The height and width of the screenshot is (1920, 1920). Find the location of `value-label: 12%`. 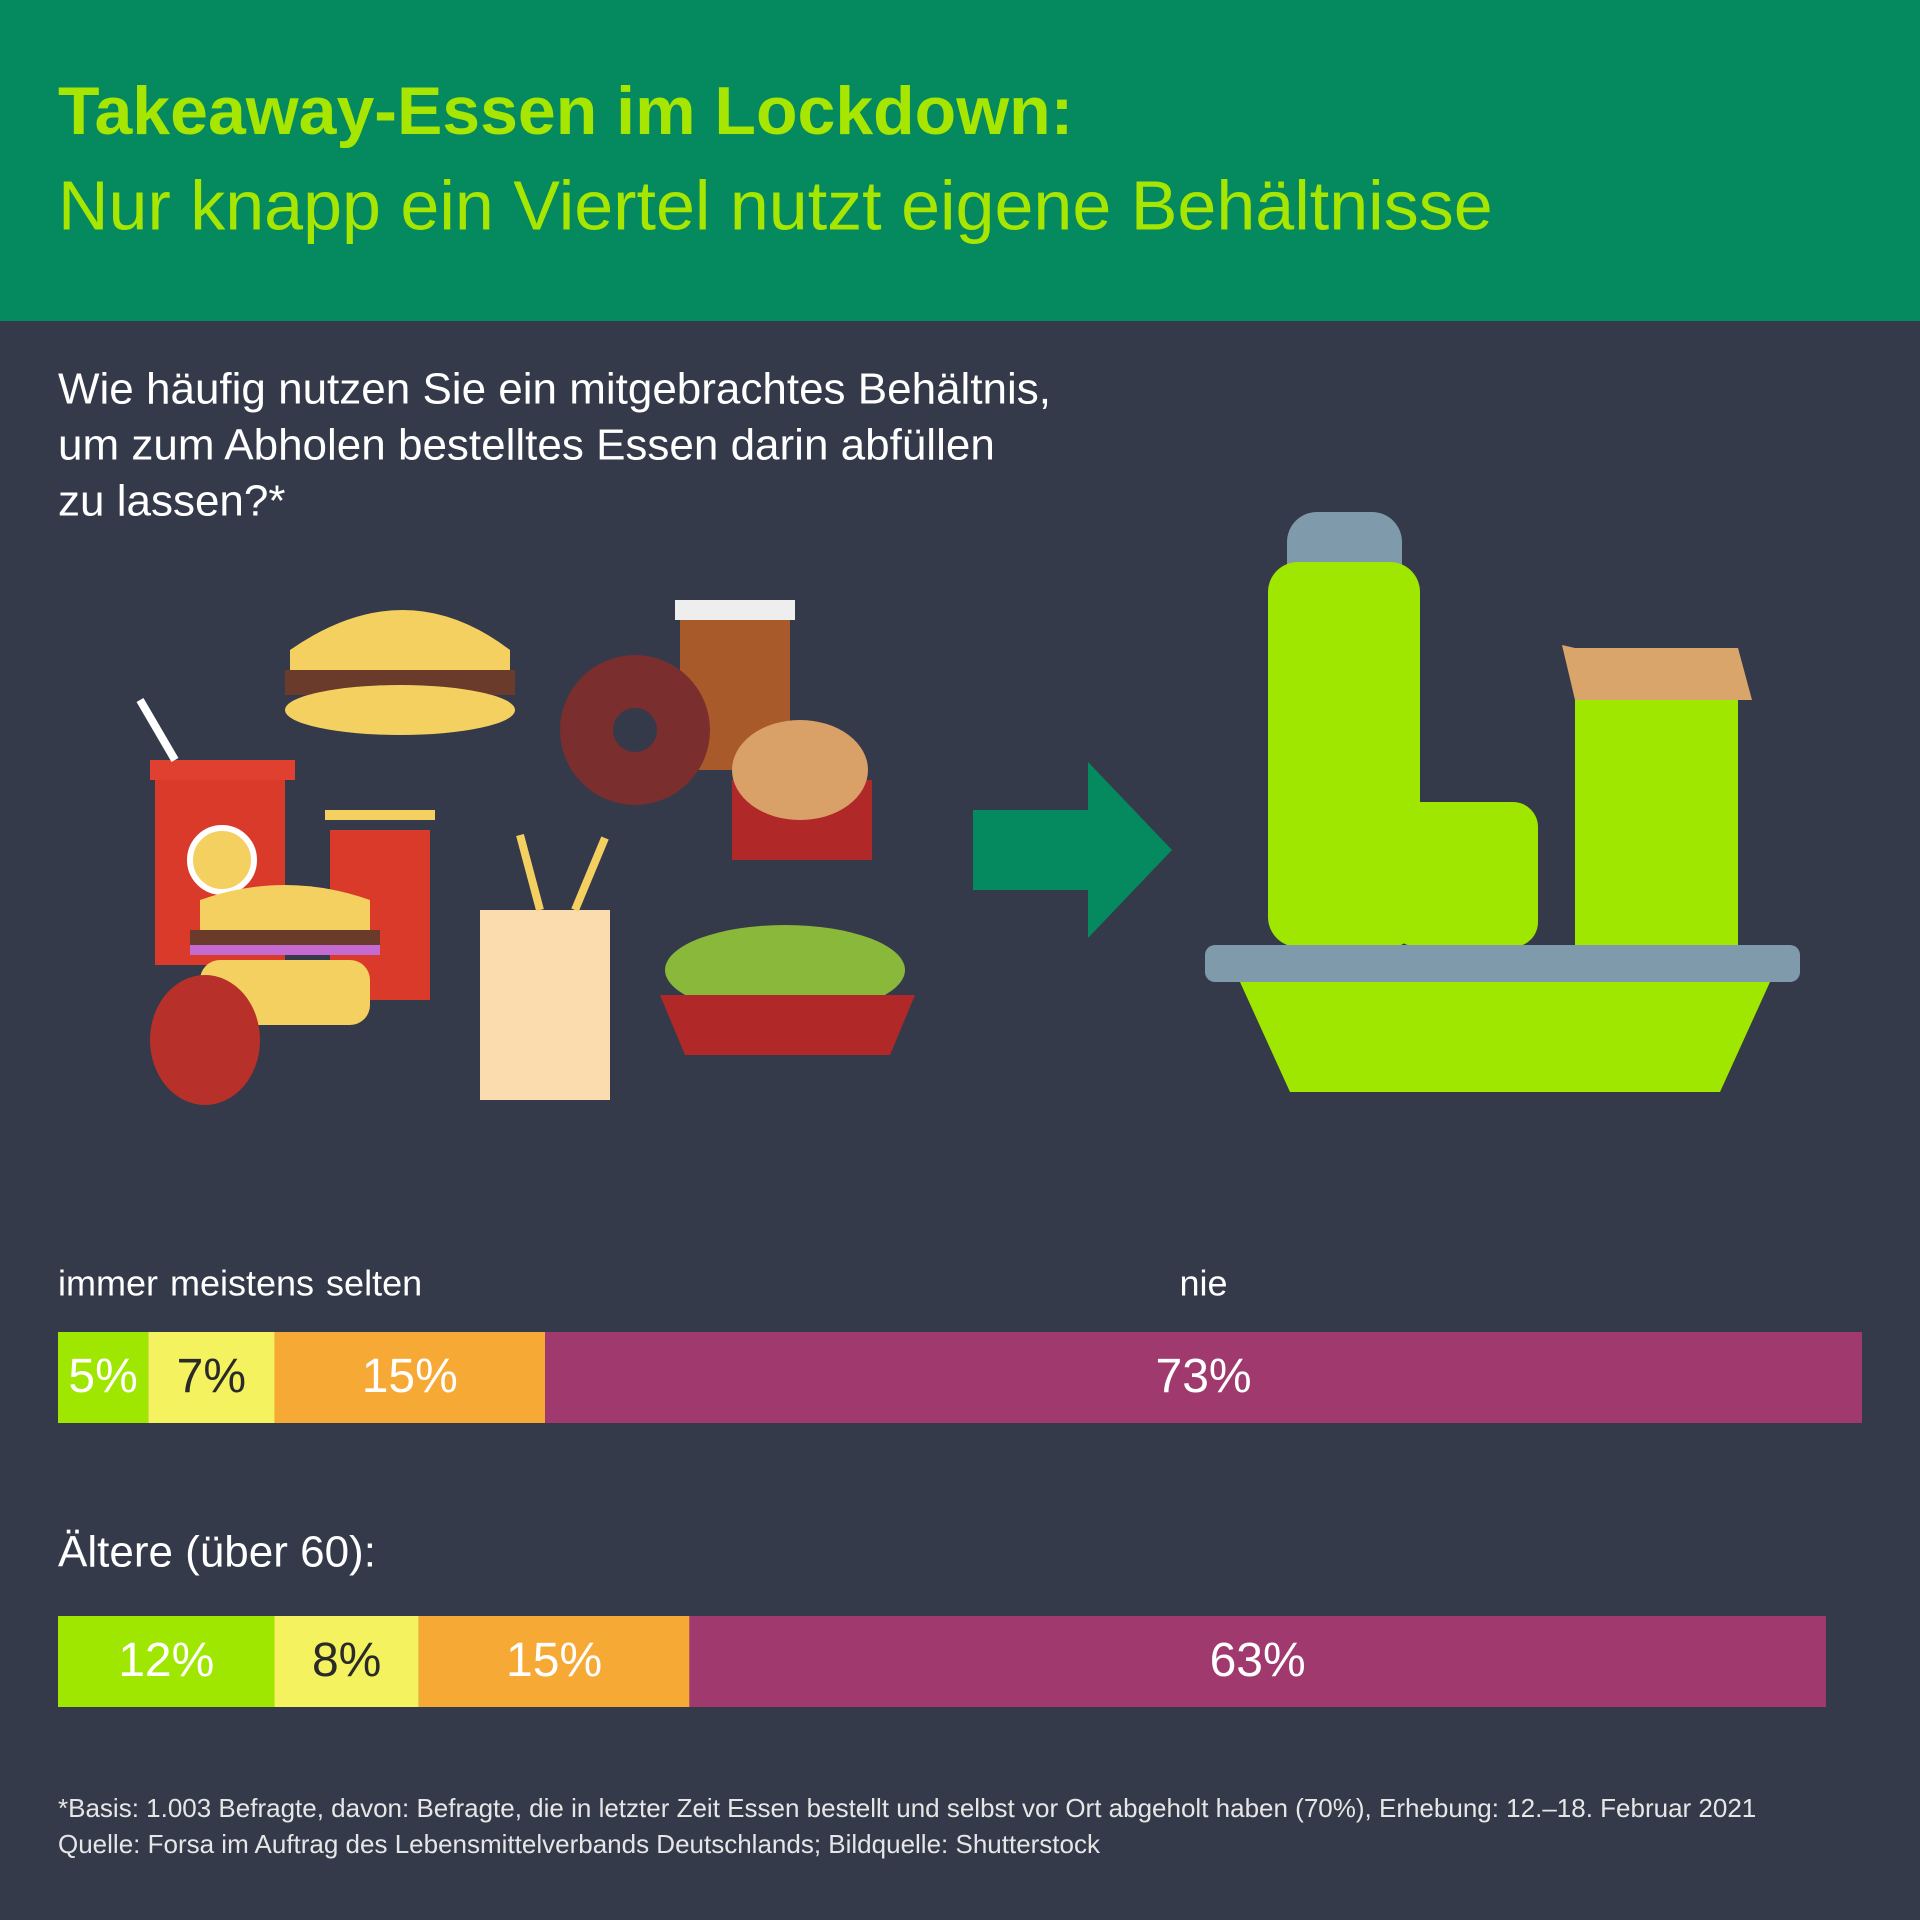

value-label: 12% is located at coordinates (166, 1660).